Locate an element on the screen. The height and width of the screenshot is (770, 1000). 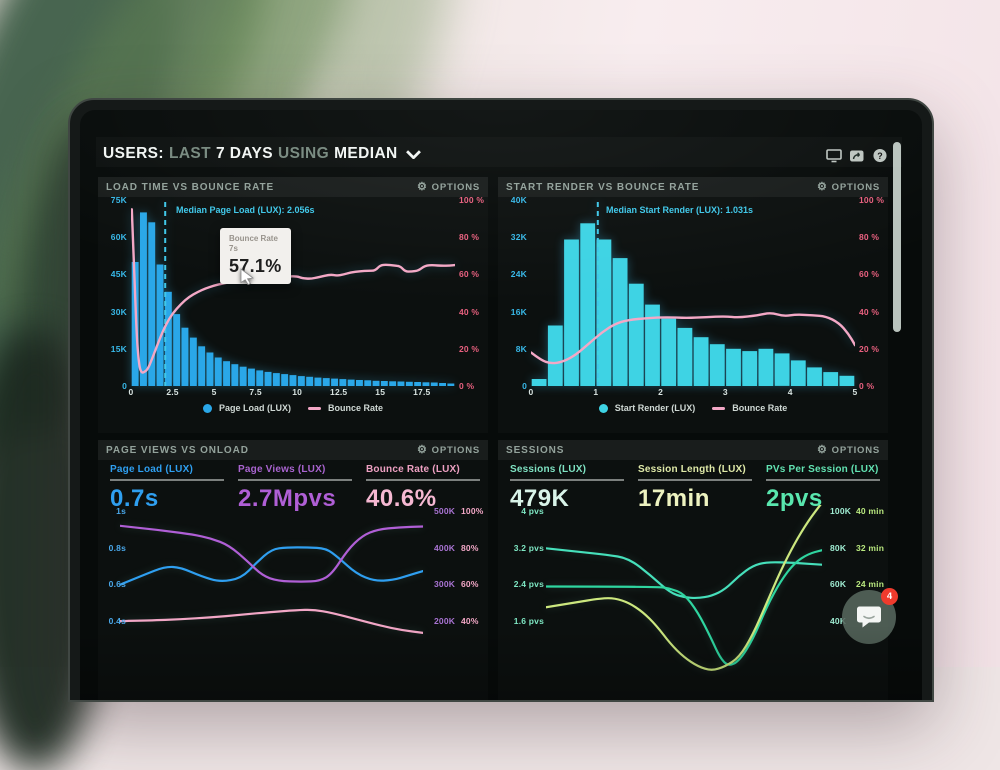
axis-tick-label: 0.4s is located at coordinates (117, 620).